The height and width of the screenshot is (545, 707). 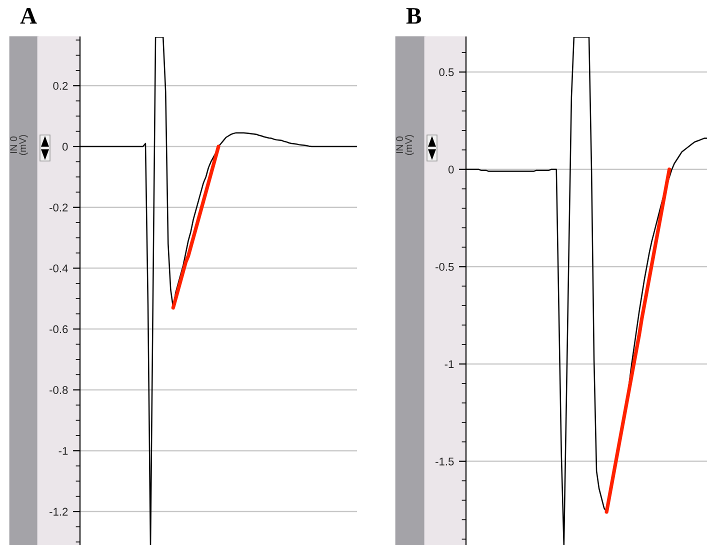 What do you see at coordinates (445, 462) in the screenshot?
I see `y-tick-label: -1.5` at bounding box center [445, 462].